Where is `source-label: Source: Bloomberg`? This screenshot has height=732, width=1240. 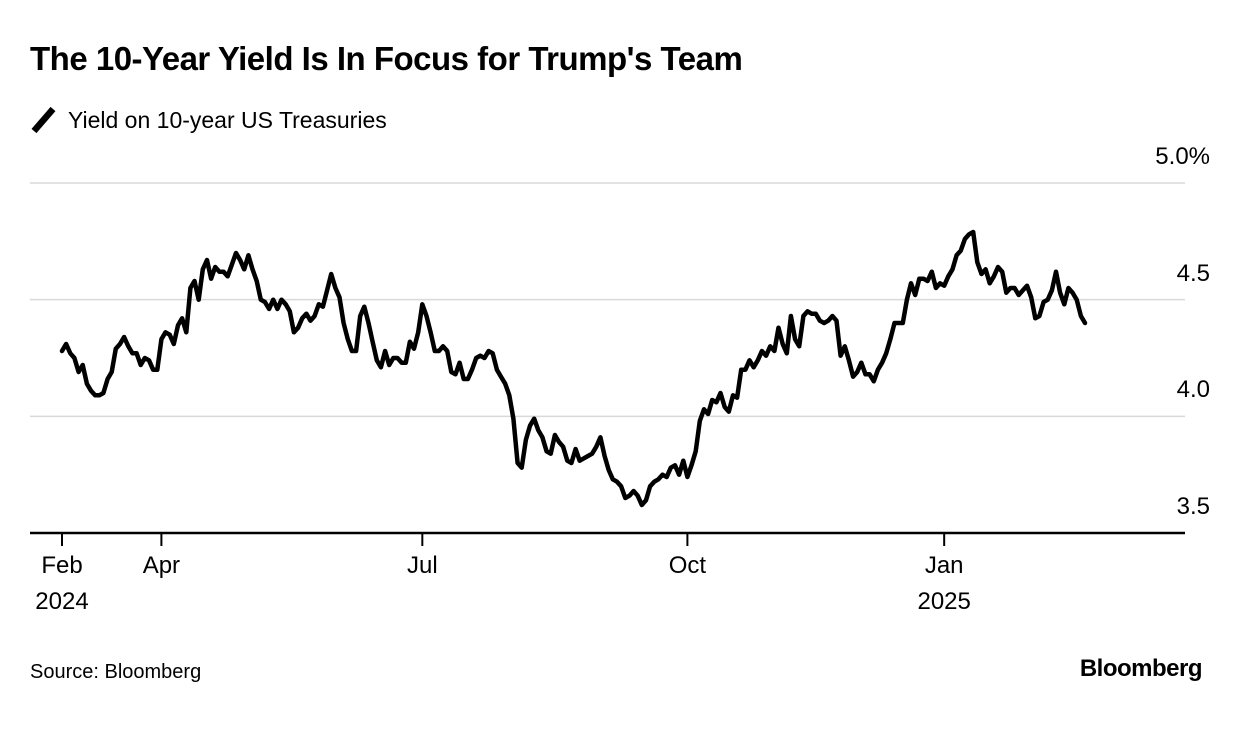 source-label: Source: Bloomberg is located at coordinates (116, 672).